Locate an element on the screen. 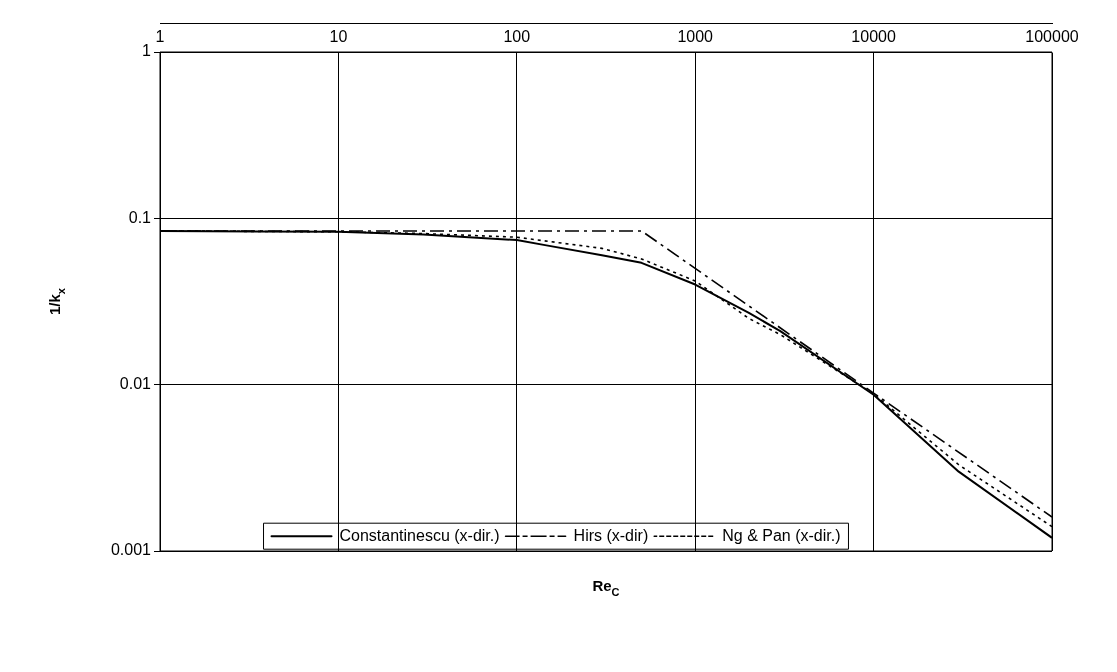 The height and width of the screenshot is (672, 1117). x-tick-label: 10 is located at coordinates (338, 37).